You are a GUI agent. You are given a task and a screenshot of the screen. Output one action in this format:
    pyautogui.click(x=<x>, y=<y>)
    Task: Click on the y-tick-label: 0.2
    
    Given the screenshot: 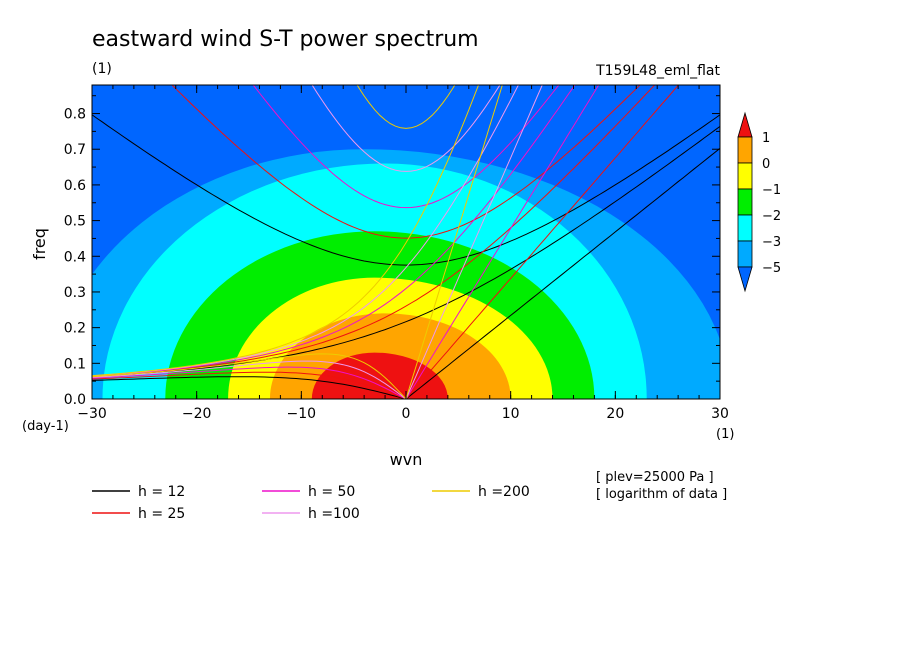 What is the action you would take?
    pyautogui.click(x=75, y=329)
    